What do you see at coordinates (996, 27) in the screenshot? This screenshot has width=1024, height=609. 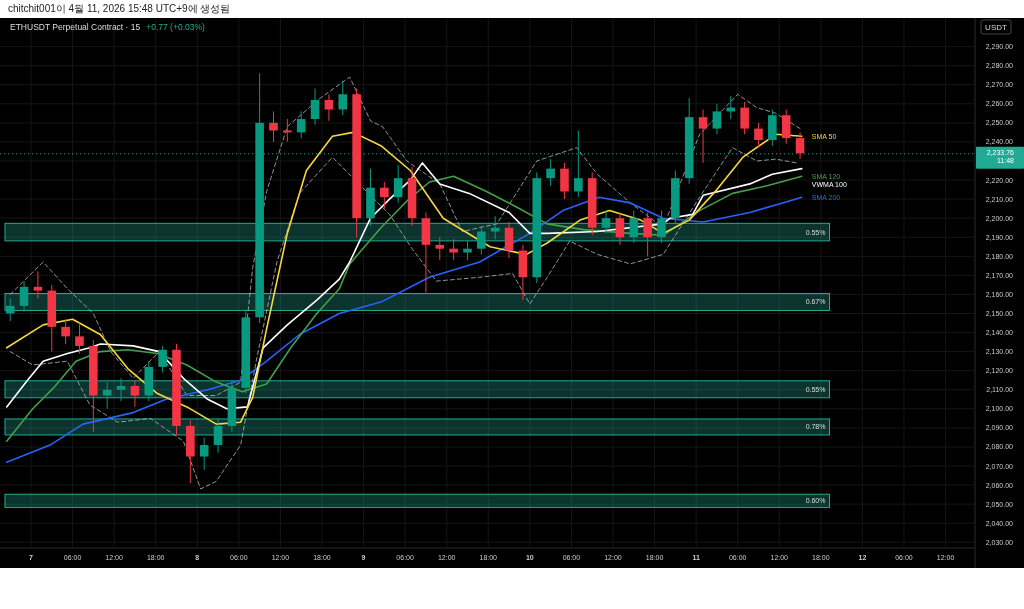 I see `y-axis-title: USDT` at bounding box center [996, 27].